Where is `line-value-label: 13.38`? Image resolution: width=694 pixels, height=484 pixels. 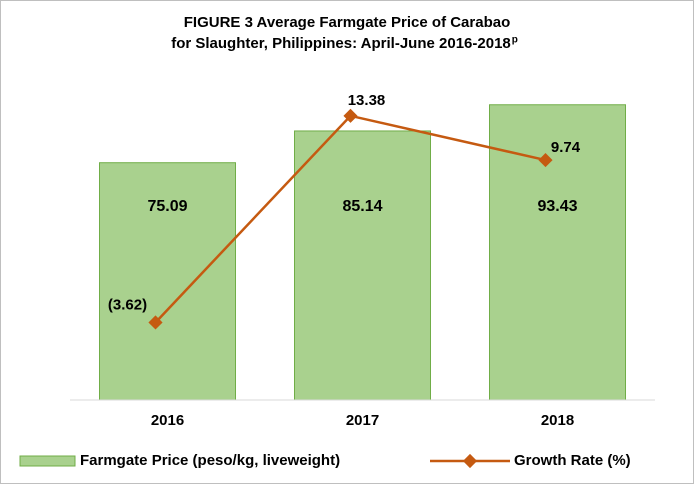 line-value-label: 13.38 is located at coordinates (367, 100).